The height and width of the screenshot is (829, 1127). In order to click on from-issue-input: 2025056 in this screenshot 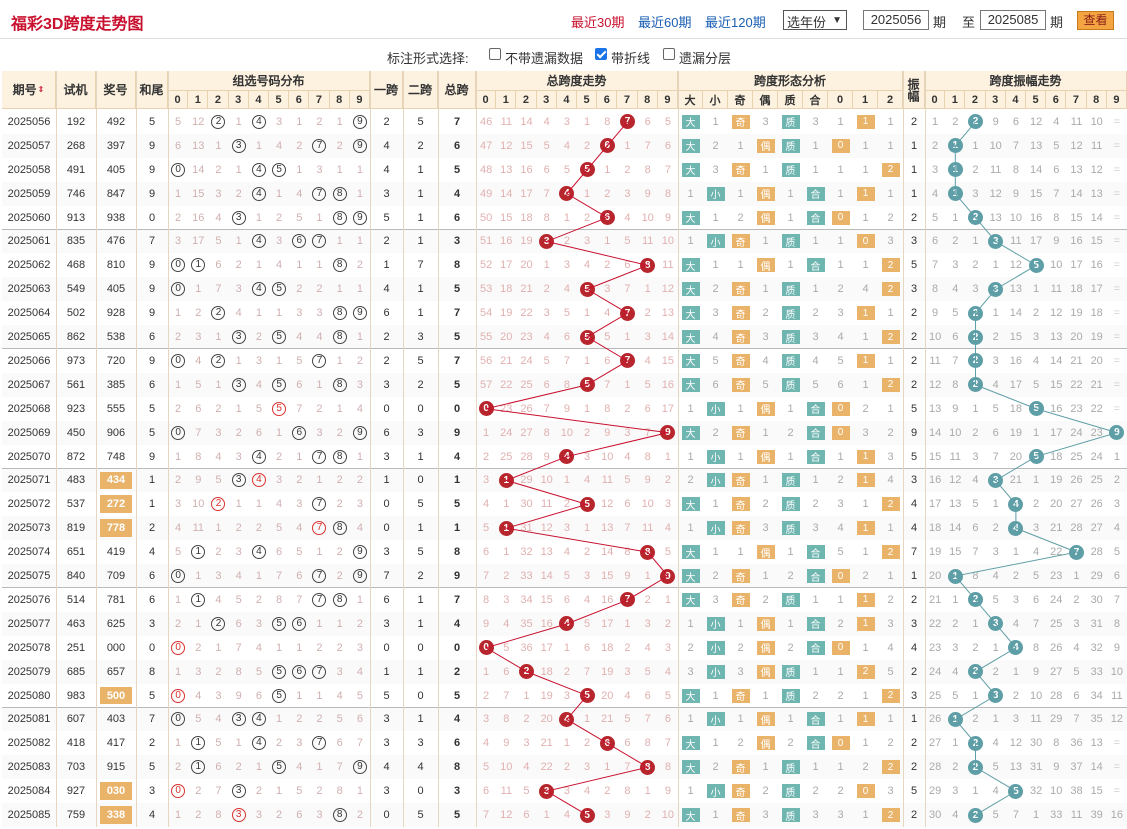, I will do `click(896, 20)`.